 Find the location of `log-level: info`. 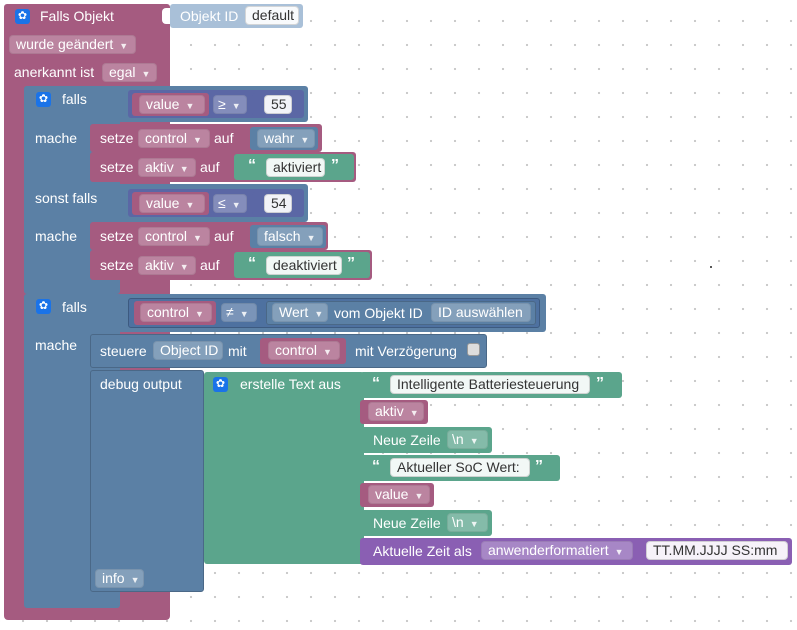

log-level: info is located at coordinates (113, 578).